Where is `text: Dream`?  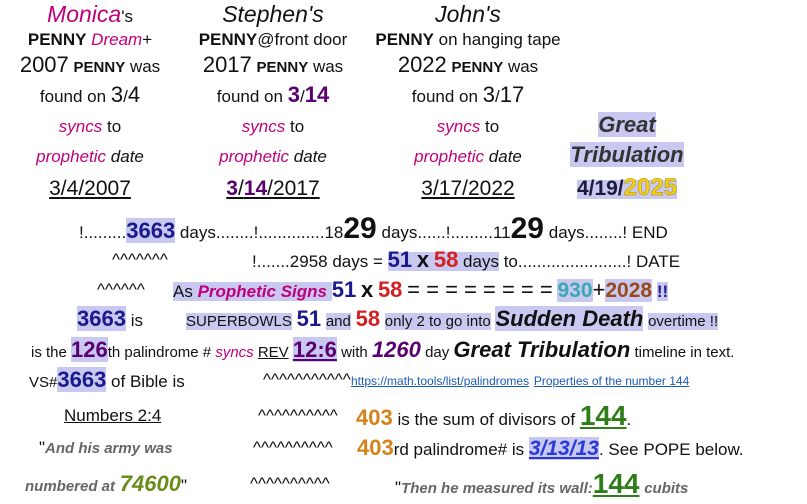
text: Dream is located at coordinates (117, 39).